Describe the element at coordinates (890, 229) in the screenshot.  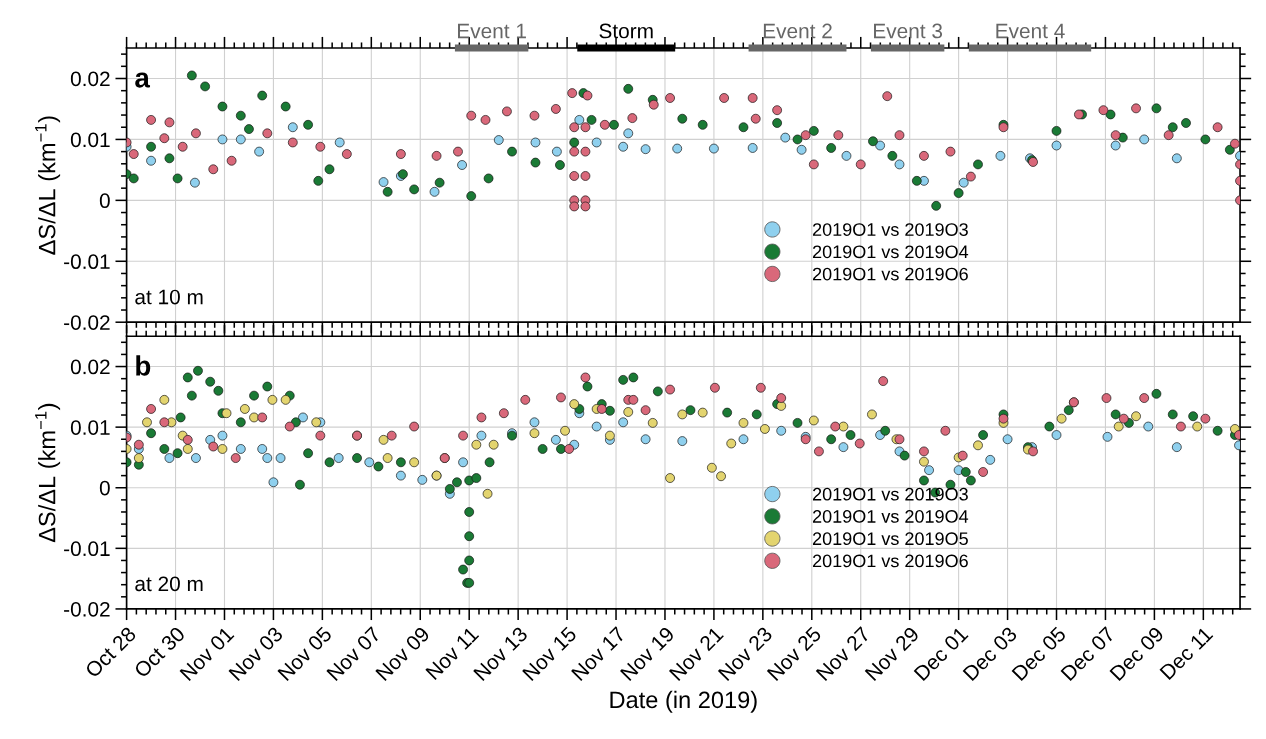
I see `legend-label: 2019O1 vs 2019O3` at that location.